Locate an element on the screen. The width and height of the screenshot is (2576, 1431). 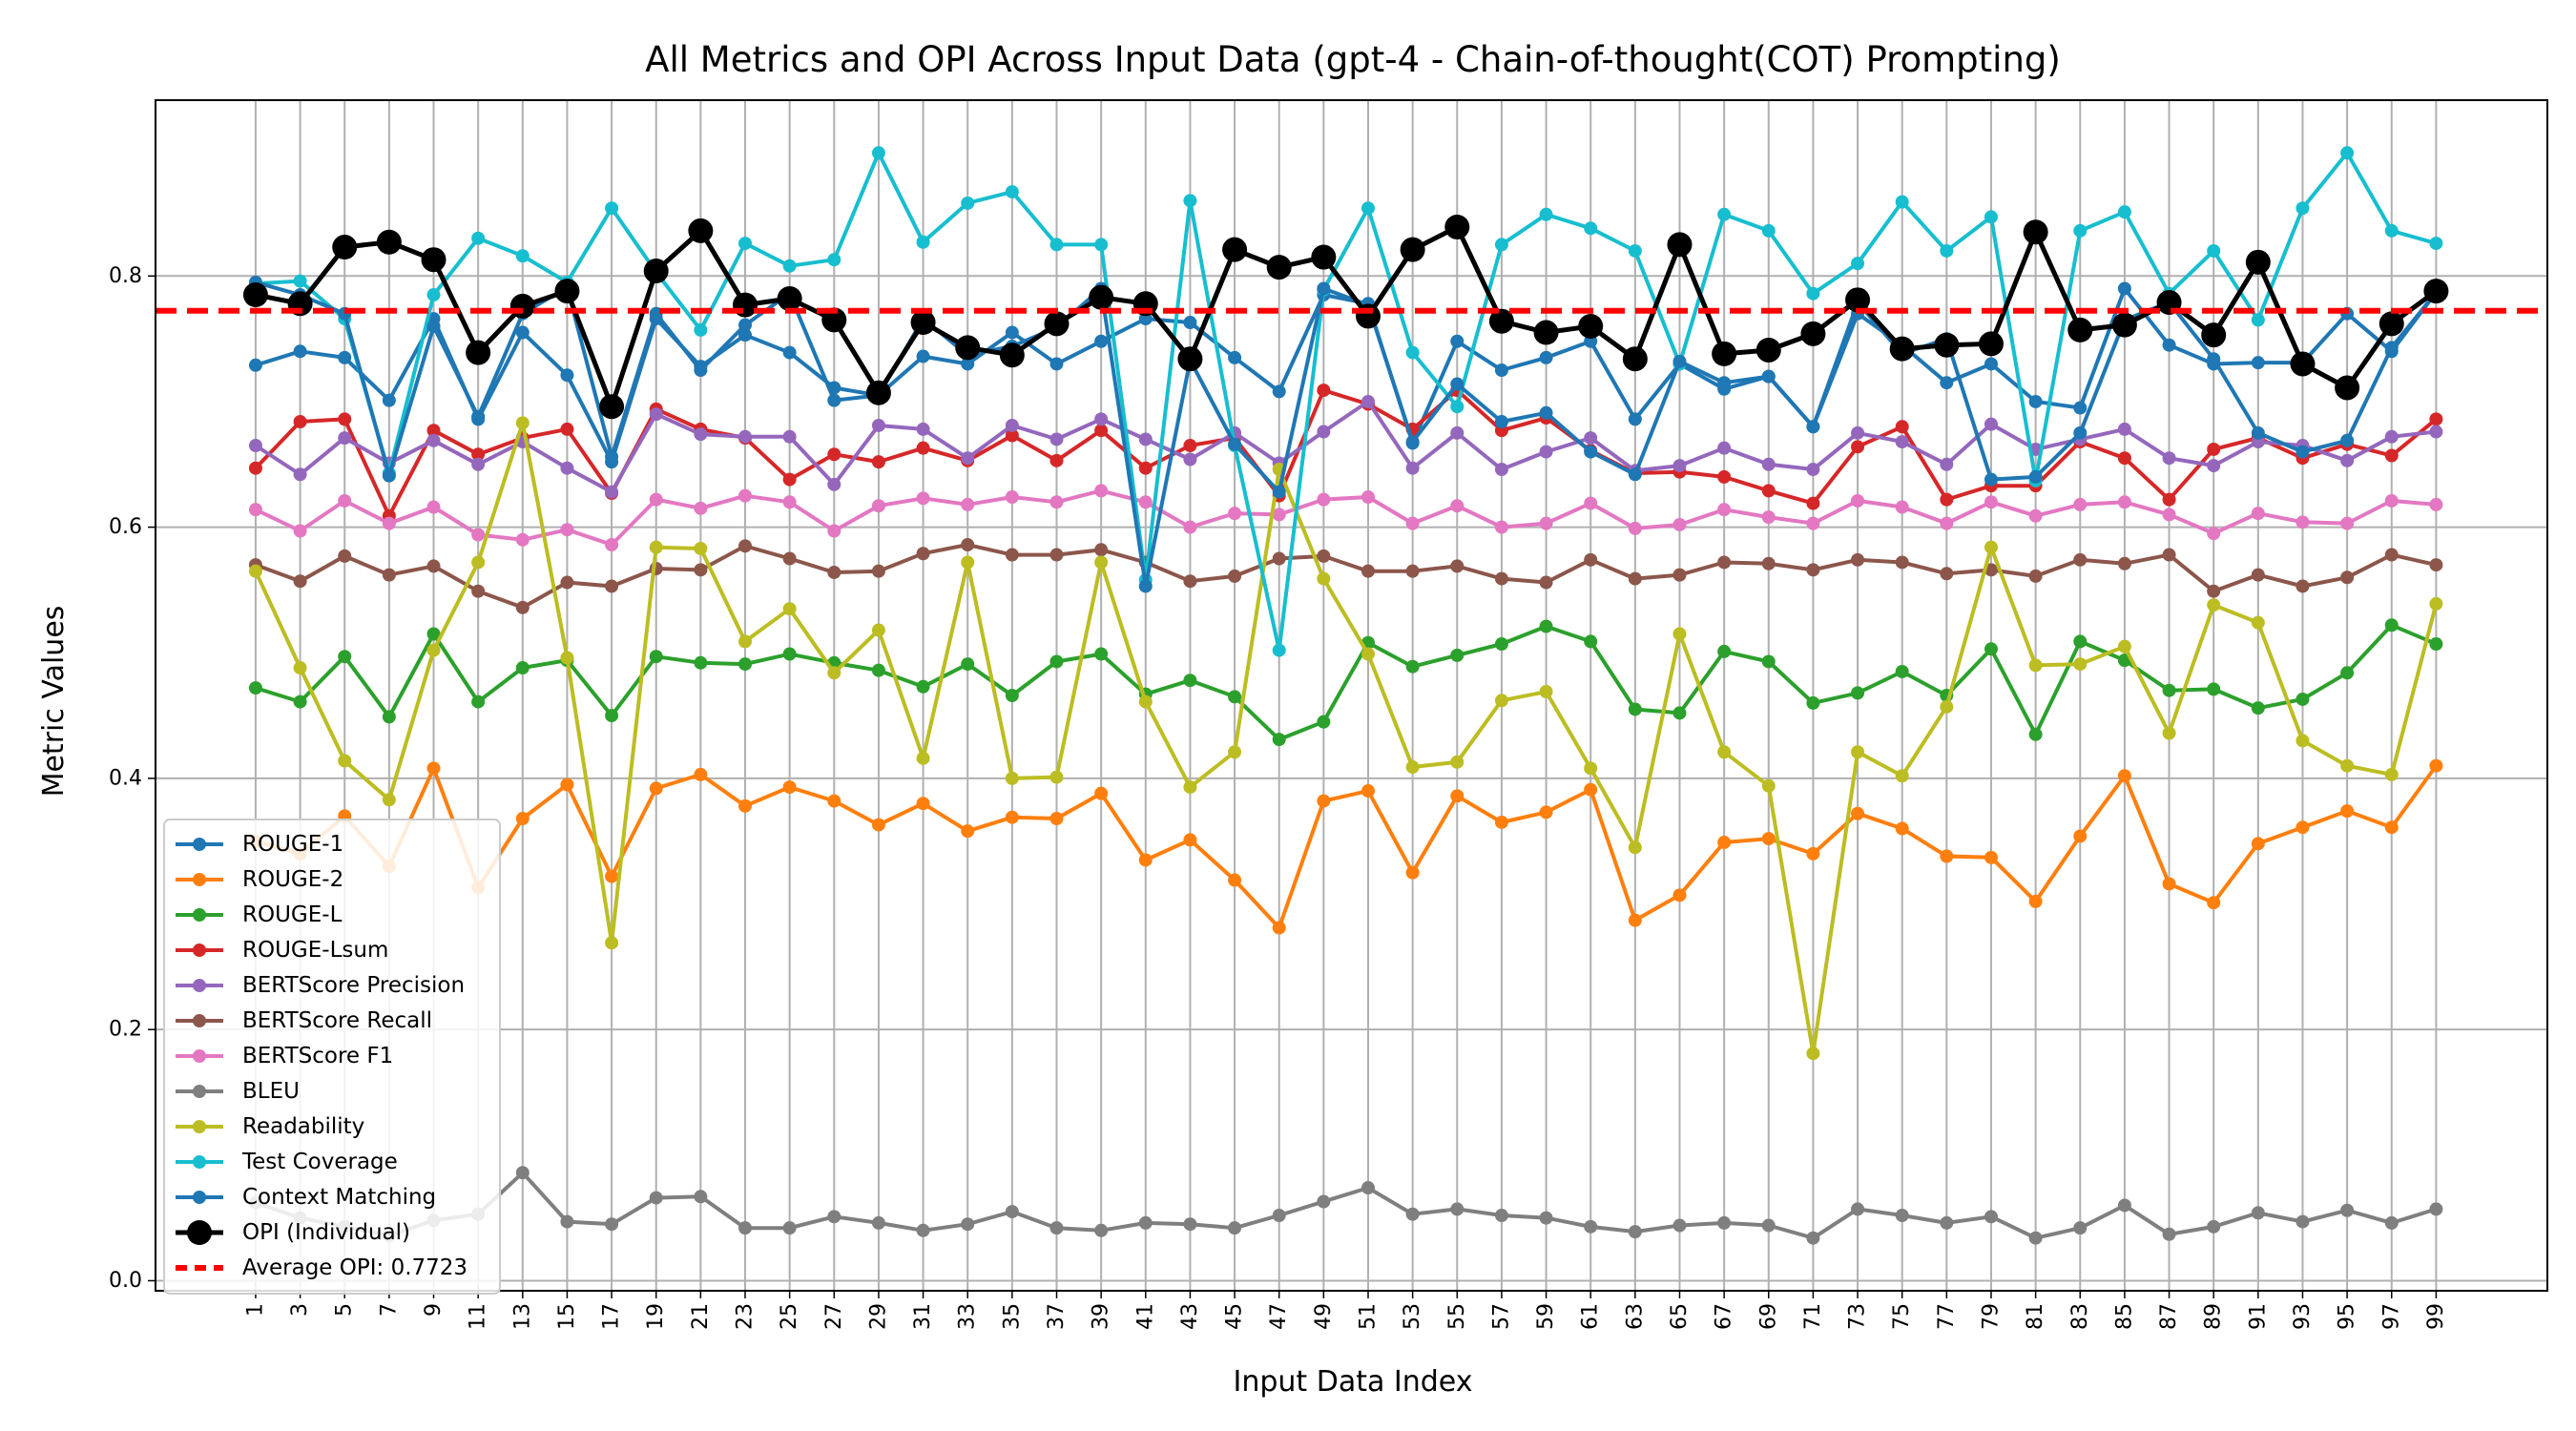
legend-label: ROUGE-Lsum is located at coordinates (315, 950).